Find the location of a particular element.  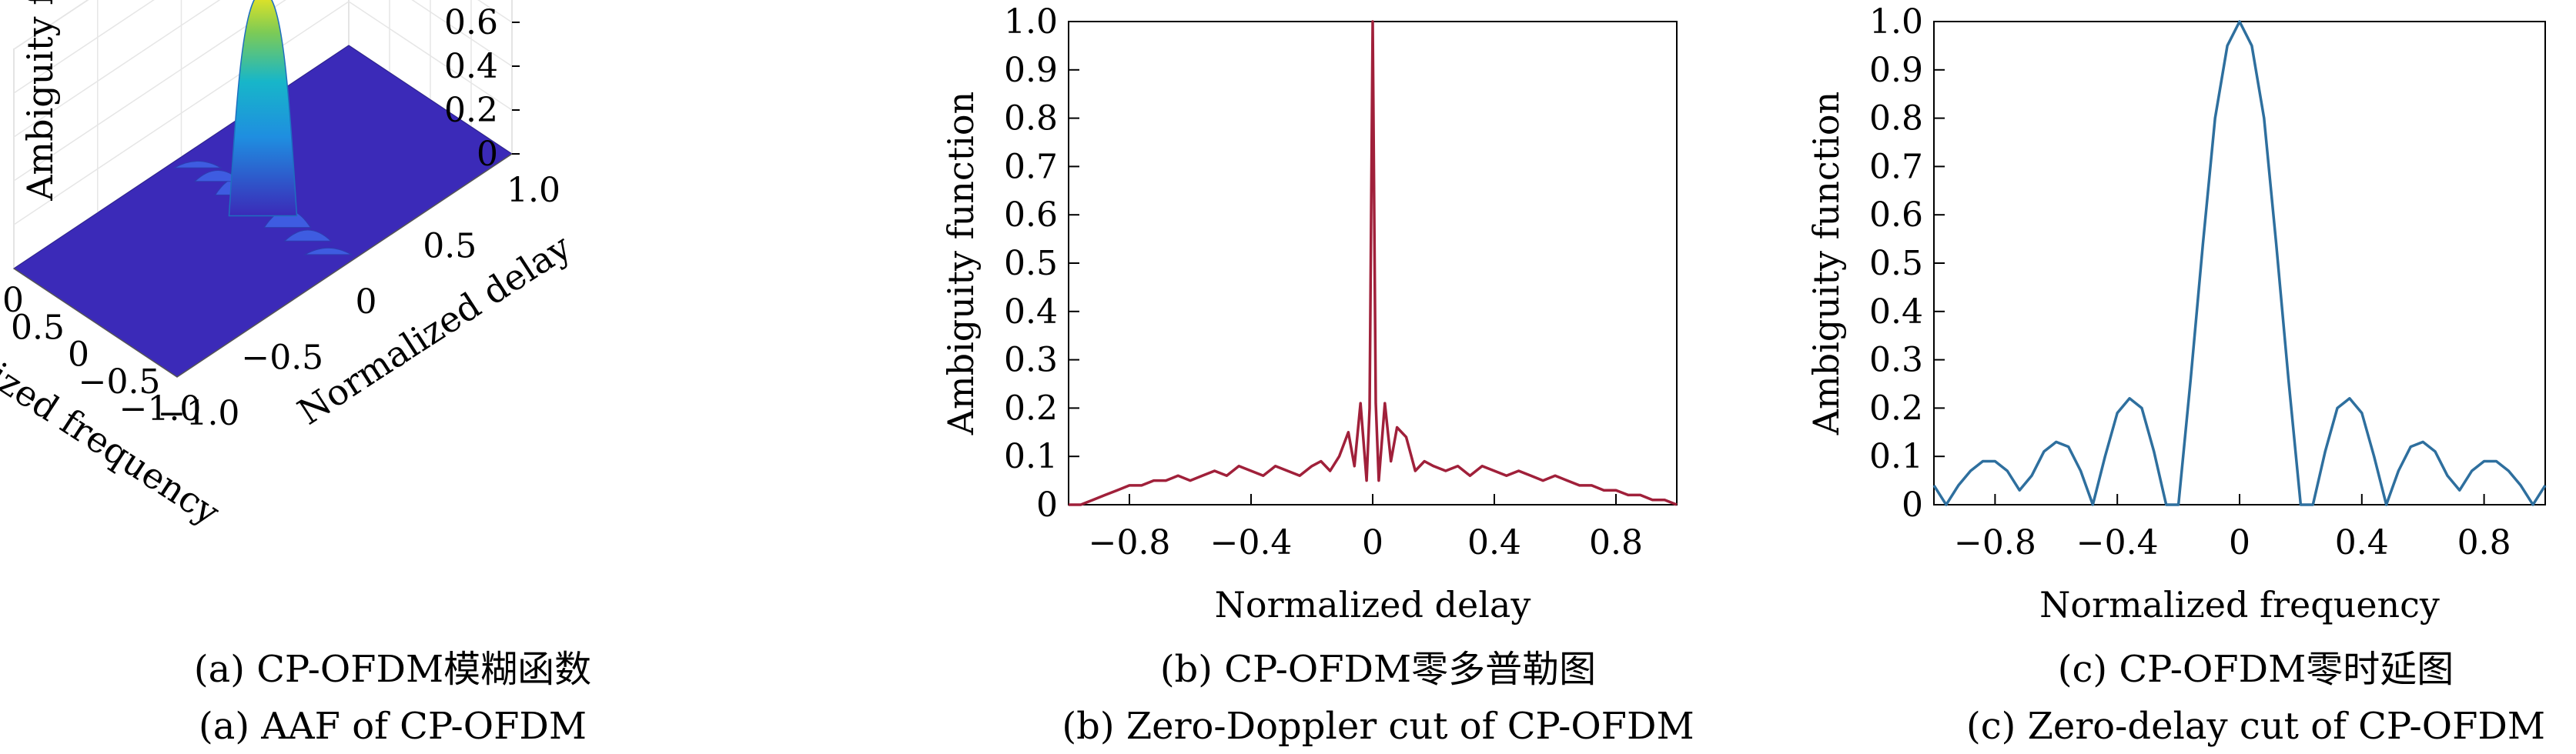

panel-c-ytick-label: 1.0 is located at coordinates (1896, 22).